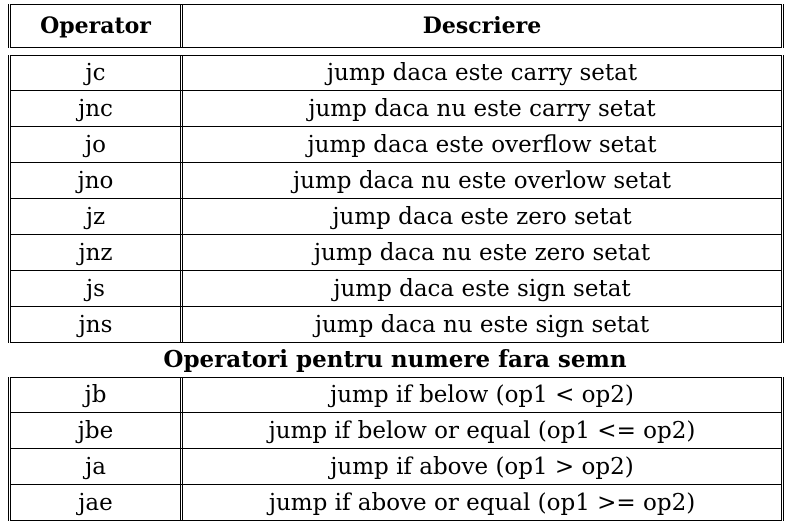  What do you see at coordinates (97, 324) in the screenshot?
I see `operator-cell: jns` at bounding box center [97, 324].